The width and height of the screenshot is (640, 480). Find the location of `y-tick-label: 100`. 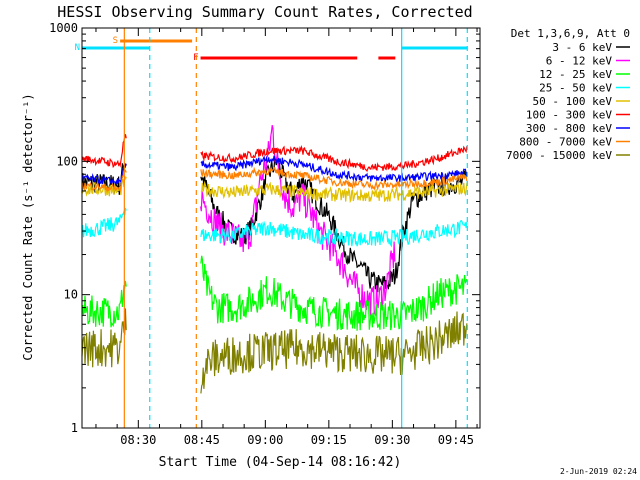

y-tick-label: 100 is located at coordinates (67, 161).